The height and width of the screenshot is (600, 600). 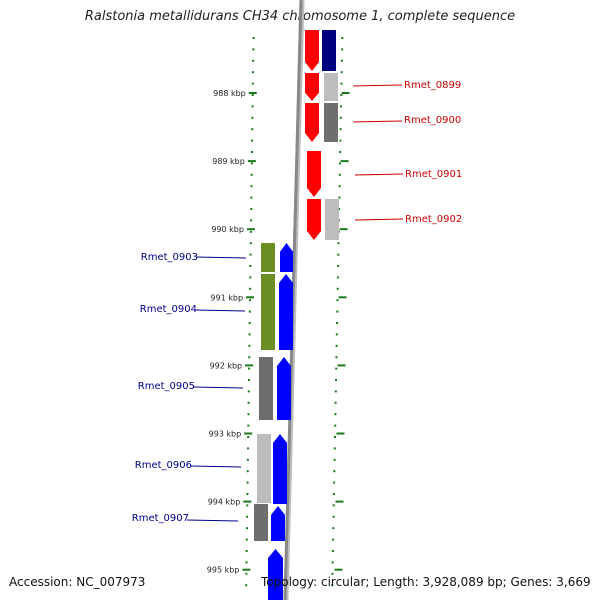 What do you see at coordinates (227, 229) in the screenshot?
I see `kbp-tick-label: 990 kbp` at bounding box center [227, 229].